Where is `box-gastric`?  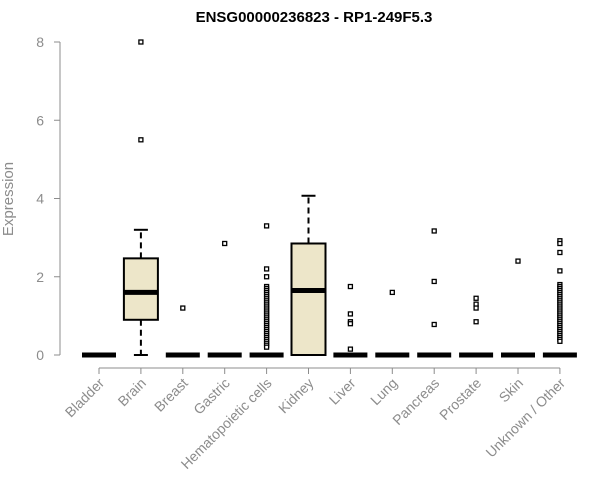 box-gastric is located at coordinates (224, 299).